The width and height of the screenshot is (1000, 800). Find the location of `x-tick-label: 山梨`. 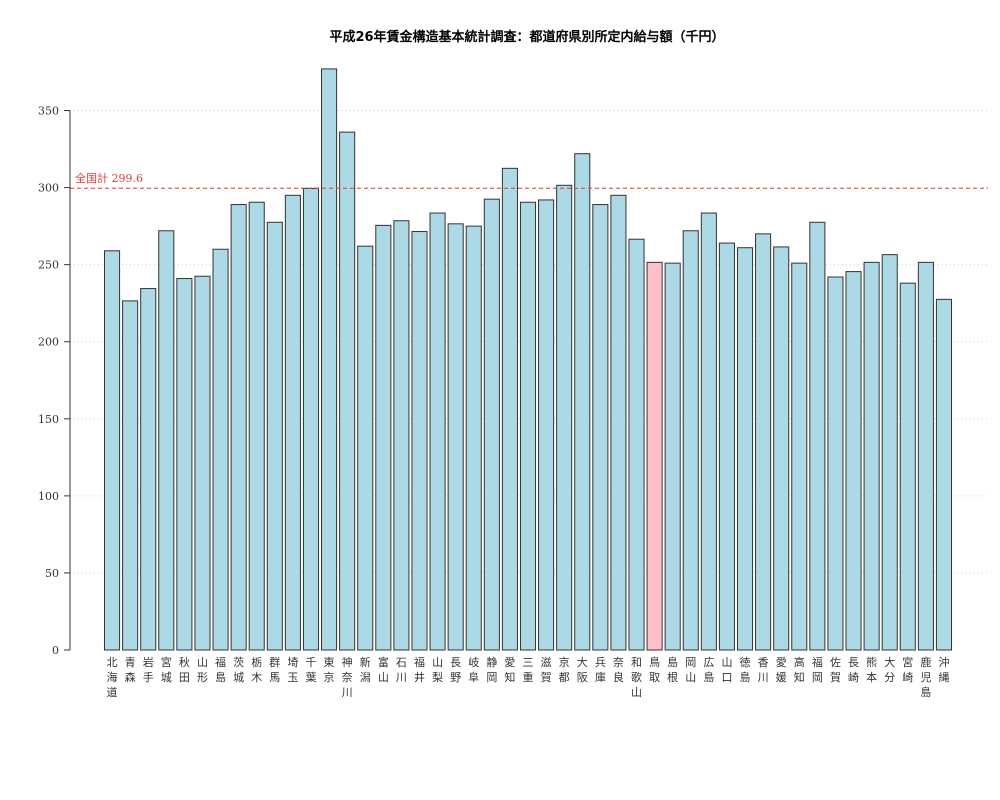

x-tick-label: 山梨 is located at coordinates (437, 670).